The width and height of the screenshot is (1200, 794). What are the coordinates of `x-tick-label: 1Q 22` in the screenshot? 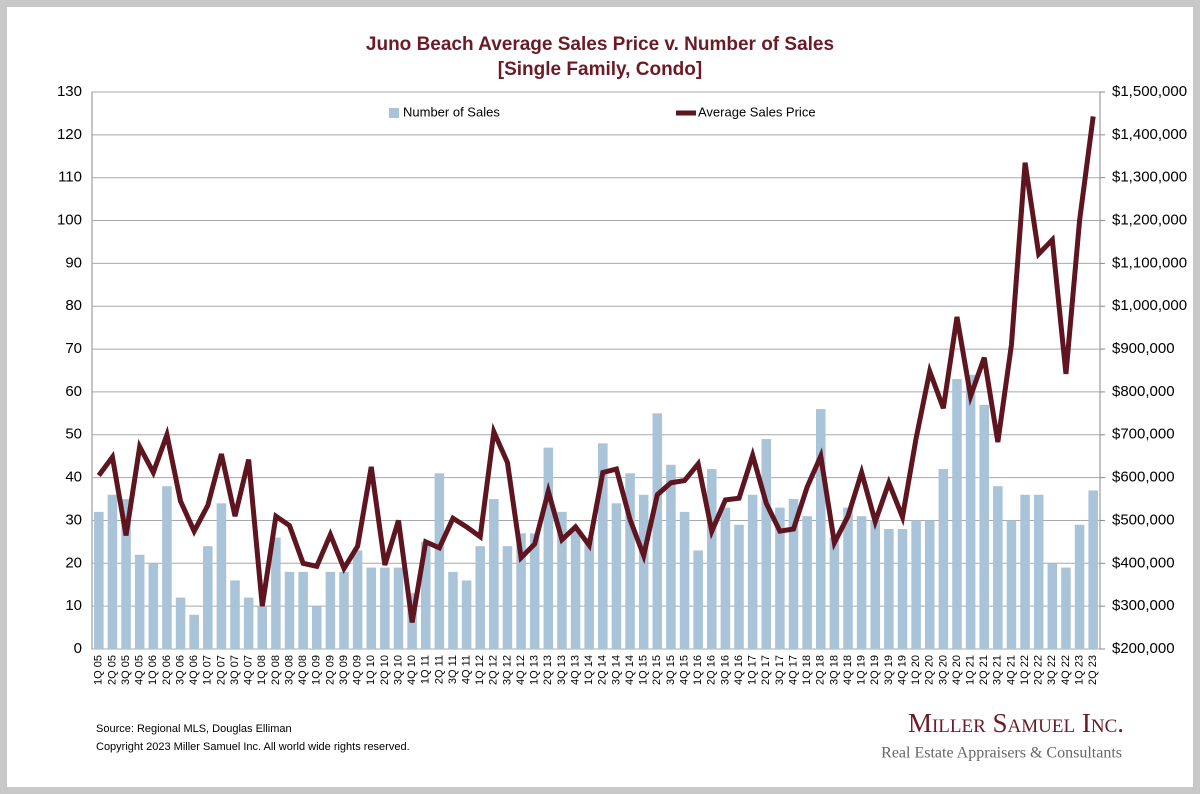 It's located at (1025, 670).